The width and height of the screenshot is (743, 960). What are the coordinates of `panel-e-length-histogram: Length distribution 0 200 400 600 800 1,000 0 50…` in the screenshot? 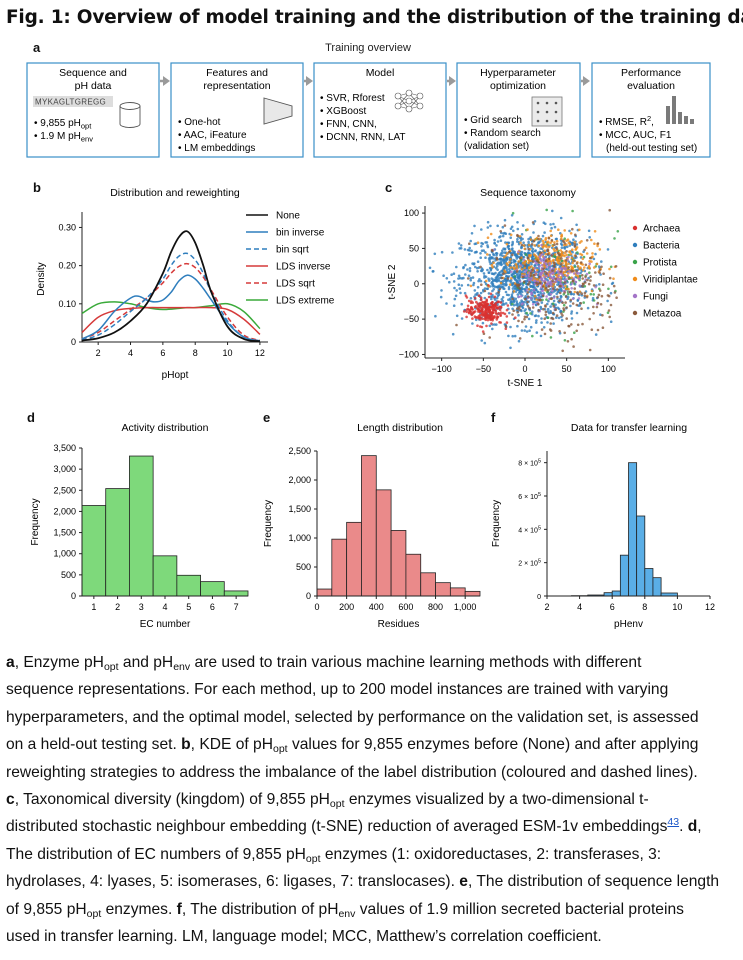 It's located at (372, 526).